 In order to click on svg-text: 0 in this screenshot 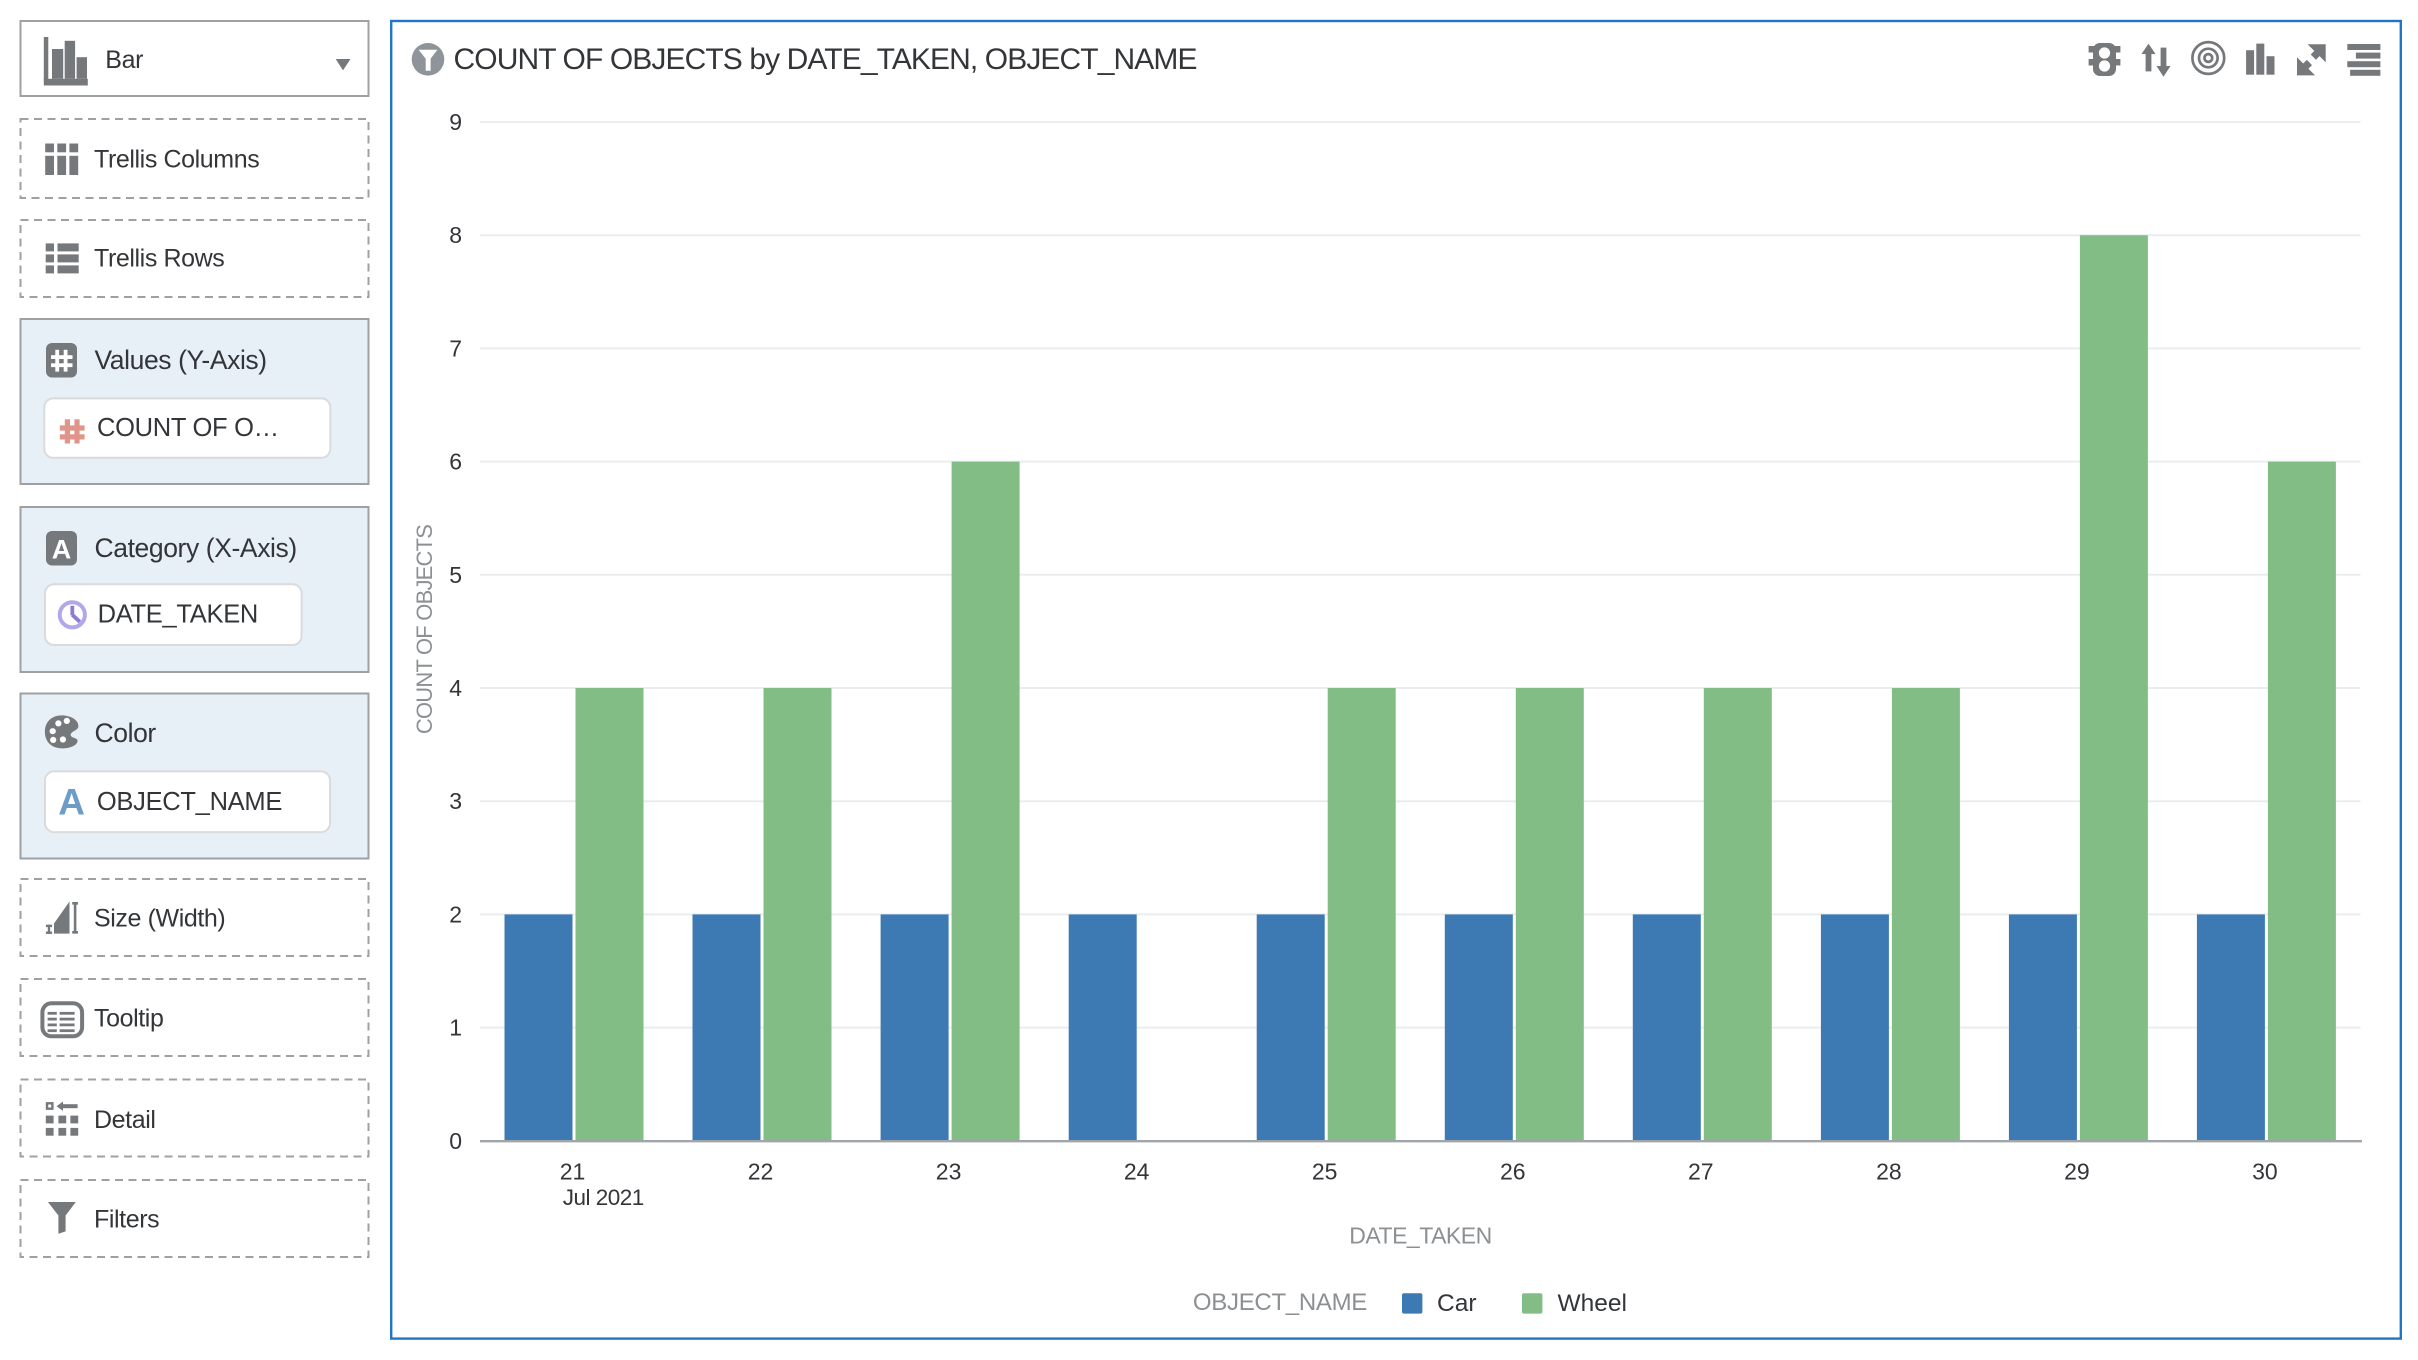, I will do `click(455, 1141)`.